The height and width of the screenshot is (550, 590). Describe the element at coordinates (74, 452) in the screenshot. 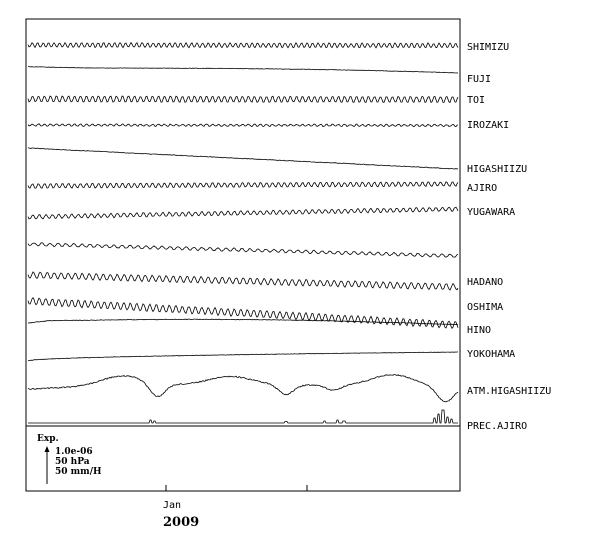

I see `scale-line-1: 1.0e-06` at that location.